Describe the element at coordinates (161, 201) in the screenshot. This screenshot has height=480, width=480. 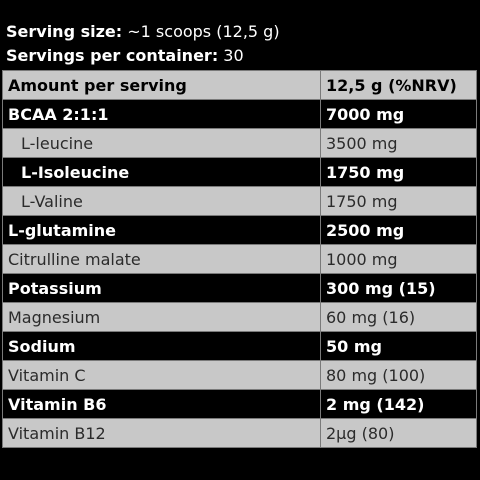
I see `ingredient-name: L-Valine` at that location.